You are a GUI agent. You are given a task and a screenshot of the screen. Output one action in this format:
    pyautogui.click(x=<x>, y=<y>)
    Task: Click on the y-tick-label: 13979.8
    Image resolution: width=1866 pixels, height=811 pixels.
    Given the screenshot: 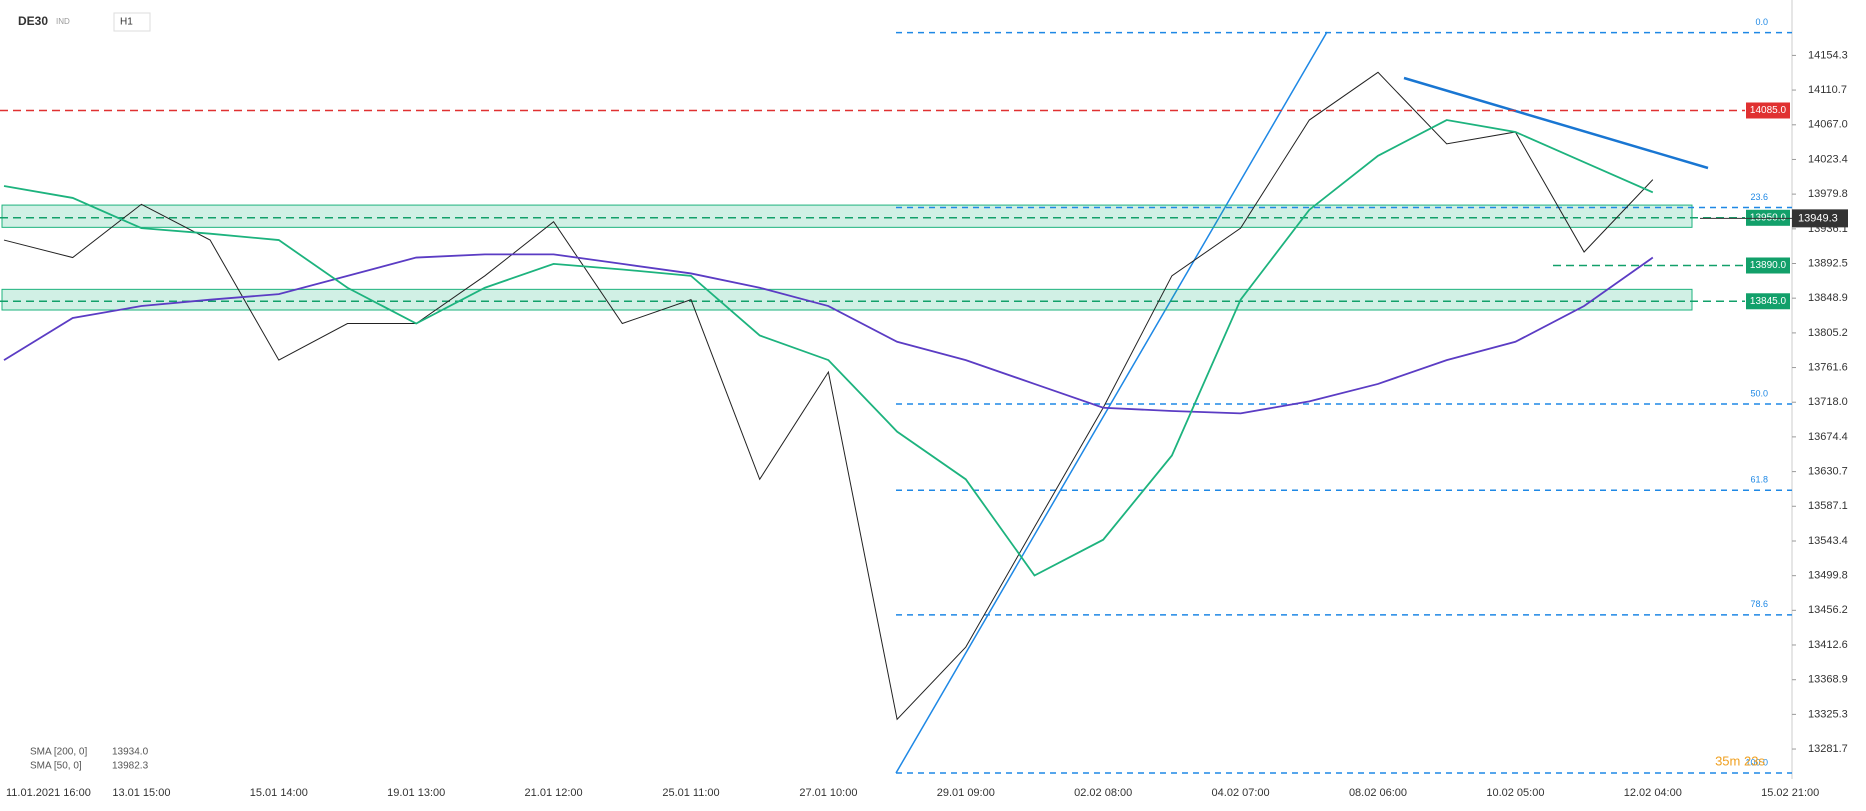 What is the action you would take?
    pyautogui.click(x=1828, y=194)
    